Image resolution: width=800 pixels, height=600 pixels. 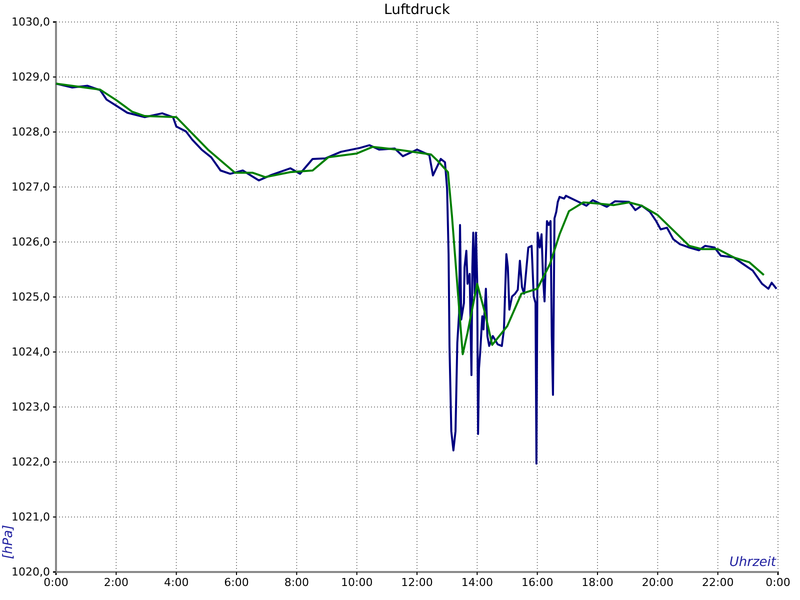 What do you see at coordinates (417, 10) in the screenshot?
I see `chart-title: Luftdruck` at bounding box center [417, 10].